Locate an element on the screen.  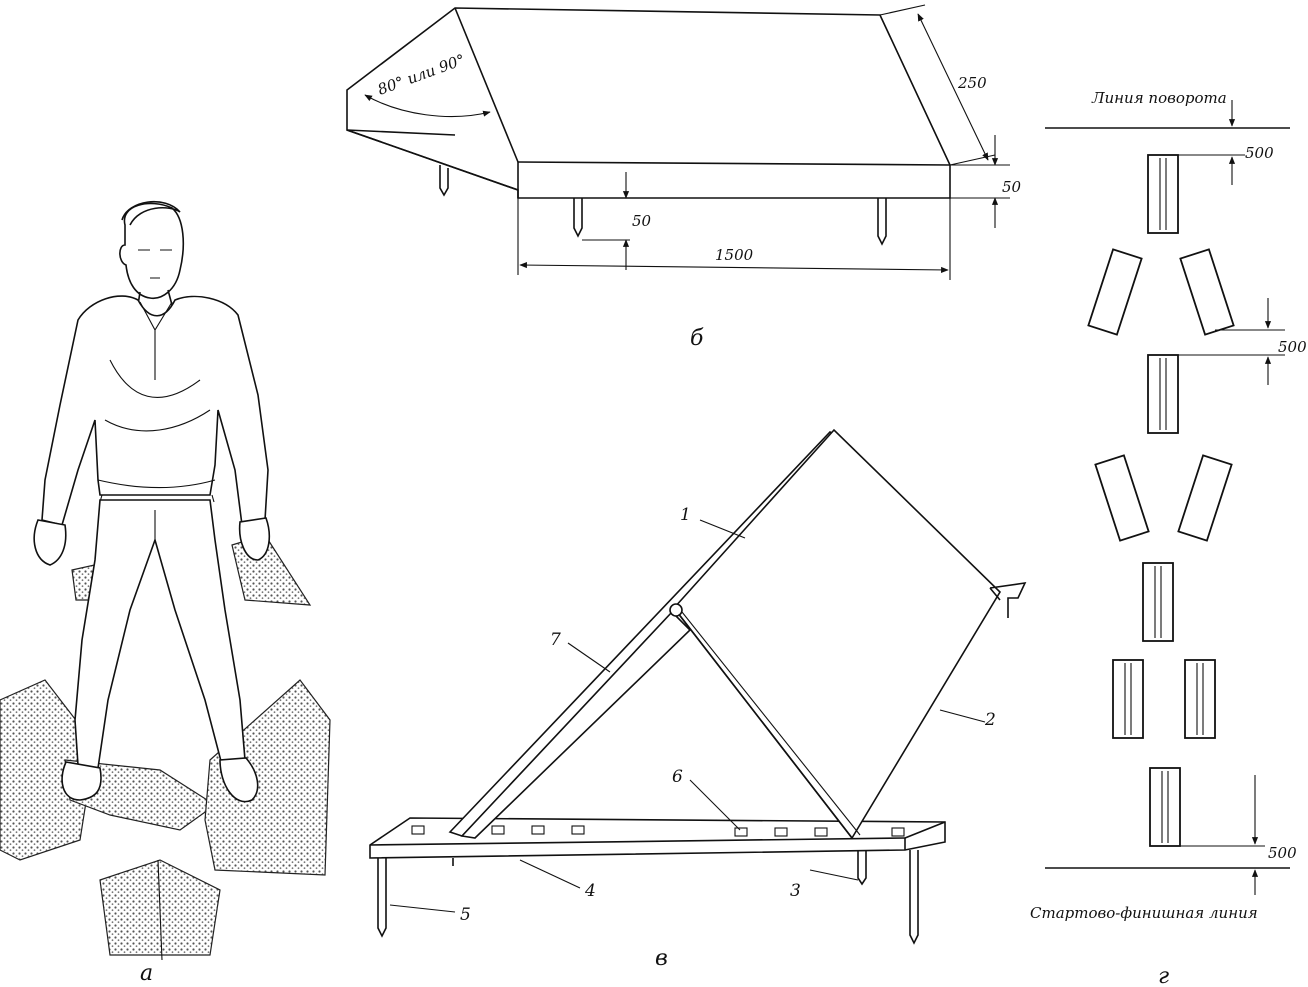
panel-b-dim-slope: 250 is located at coordinates (972, 83).